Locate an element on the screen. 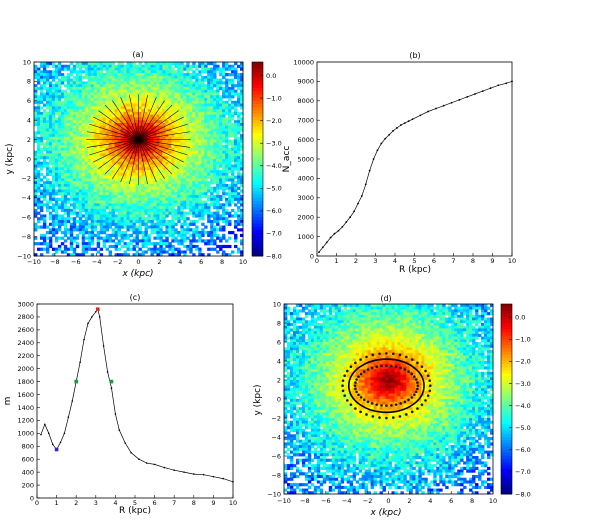  panel-a-spokes is located at coordinates (138, 139).